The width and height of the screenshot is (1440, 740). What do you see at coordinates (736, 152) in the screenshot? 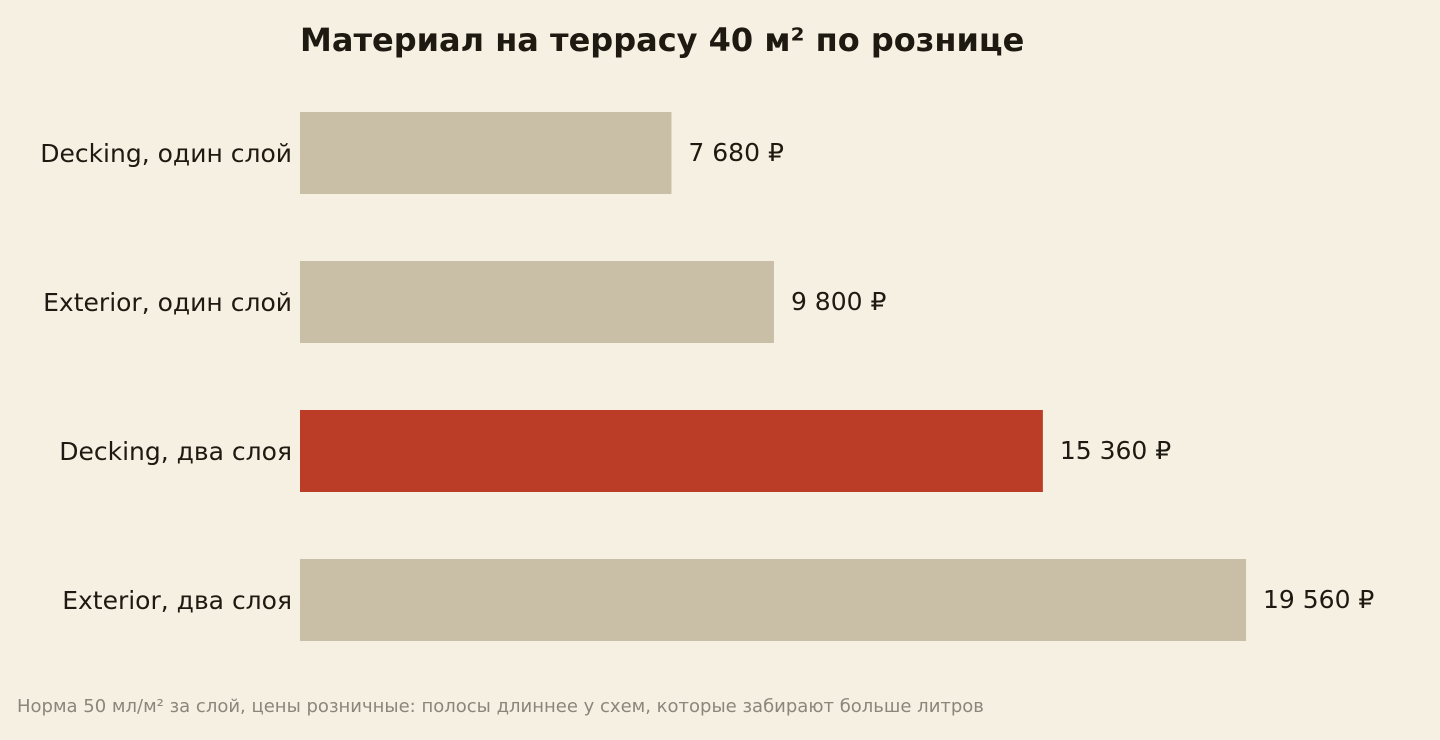
I see `value-label: 7 680 ₽` at bounding box center [736, 152].